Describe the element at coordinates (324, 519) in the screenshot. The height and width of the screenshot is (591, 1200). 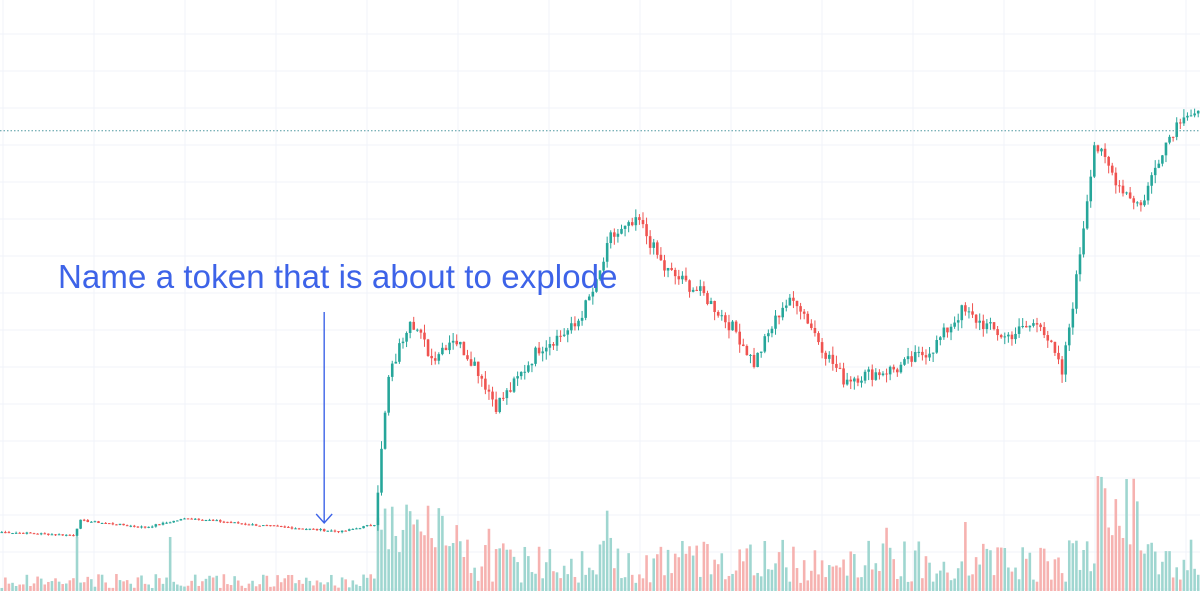
I see `arrow-head` at that location.